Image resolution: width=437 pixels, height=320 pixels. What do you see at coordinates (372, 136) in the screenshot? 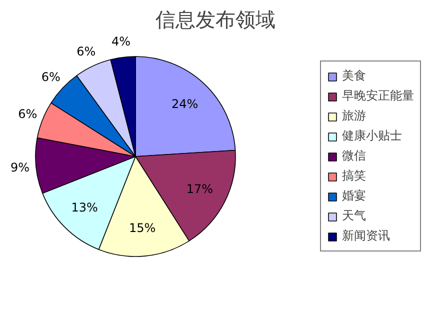
I see `legend-label: 健康小贴士` at bounding box center [372, 136].